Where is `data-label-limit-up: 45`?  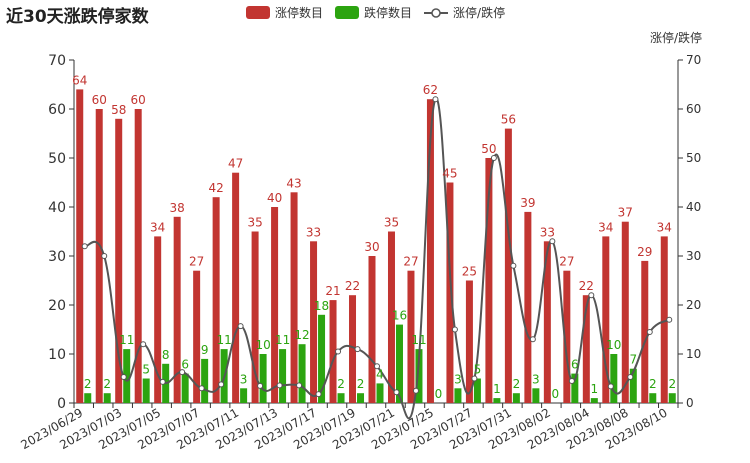
data-label-limit-up: 45 is located at coordinates (449, 174).